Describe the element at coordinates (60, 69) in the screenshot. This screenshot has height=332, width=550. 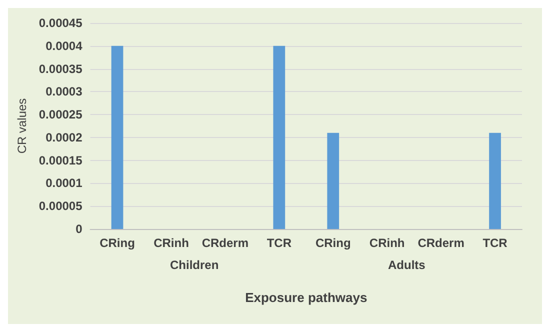
I see `y-tick-label: 0.00035` at that location.